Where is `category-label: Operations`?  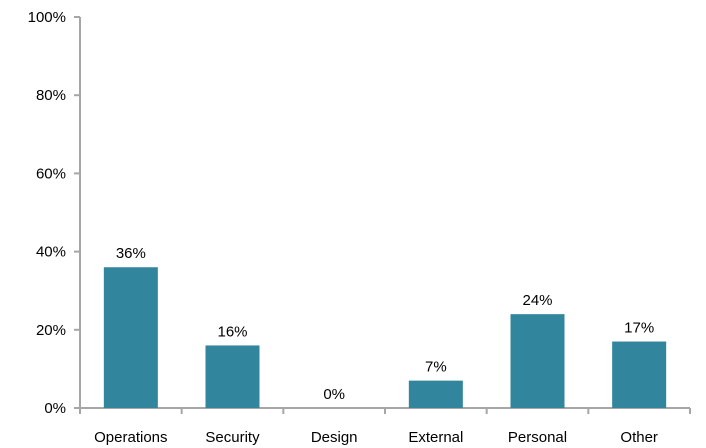 category-label: Operations is located at coordinates (130, 437).